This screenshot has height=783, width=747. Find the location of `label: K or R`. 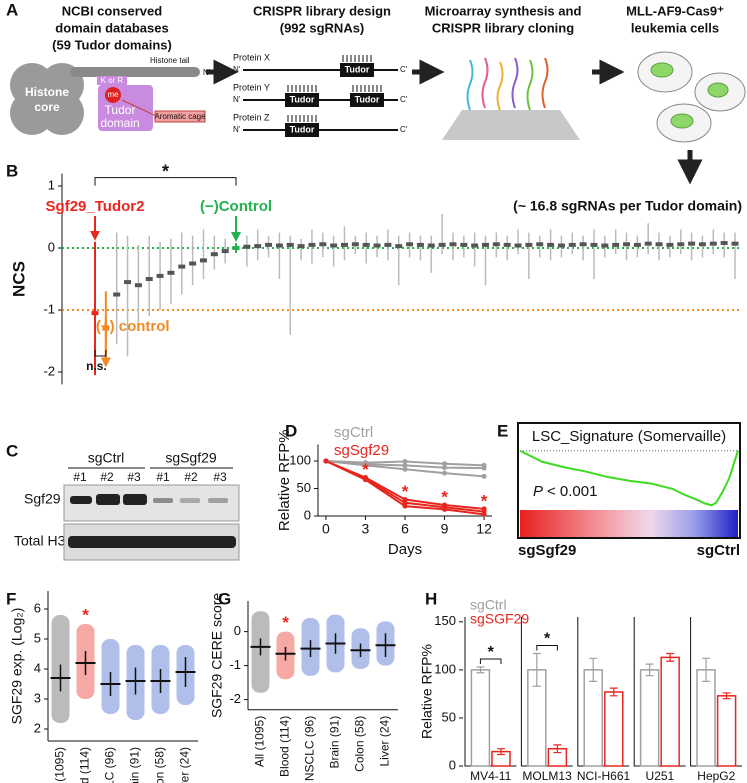

label: K or R is located at coordinates (112, 80).